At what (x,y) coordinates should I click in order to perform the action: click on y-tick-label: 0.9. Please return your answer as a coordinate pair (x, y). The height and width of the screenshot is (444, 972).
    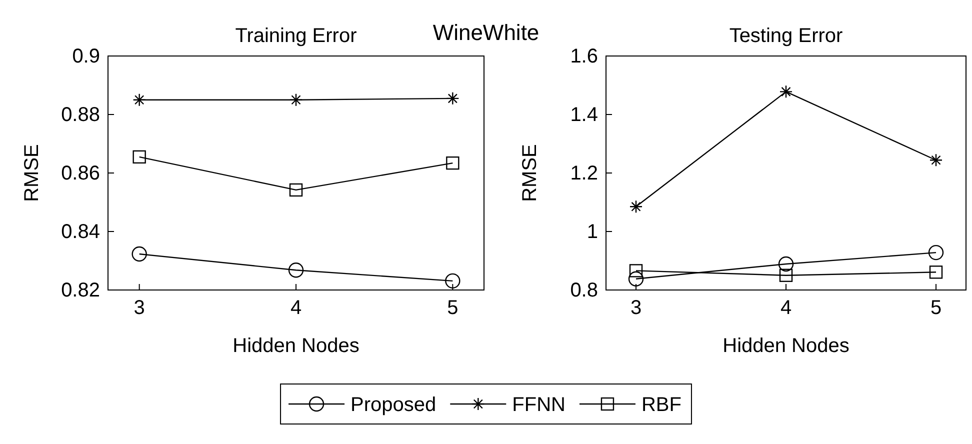
    Looking at the image, I should click on (86, 56).